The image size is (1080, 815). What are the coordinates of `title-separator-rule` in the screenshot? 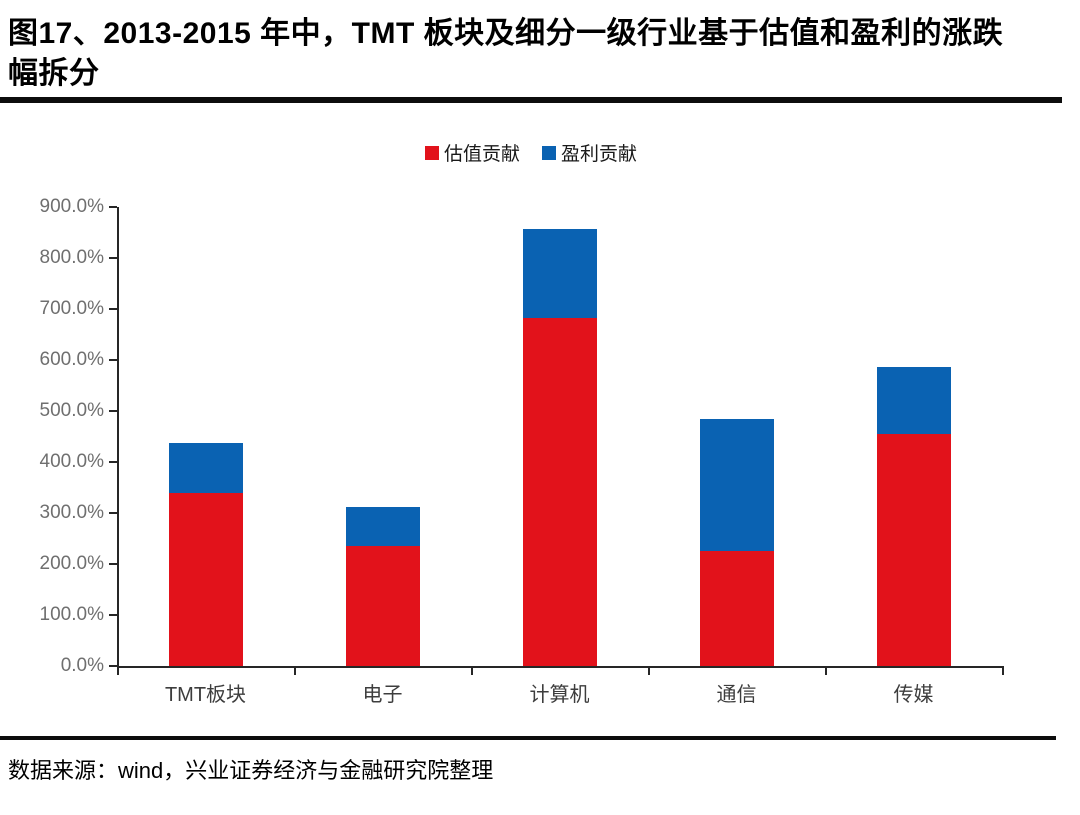 It's located at (531, 100).